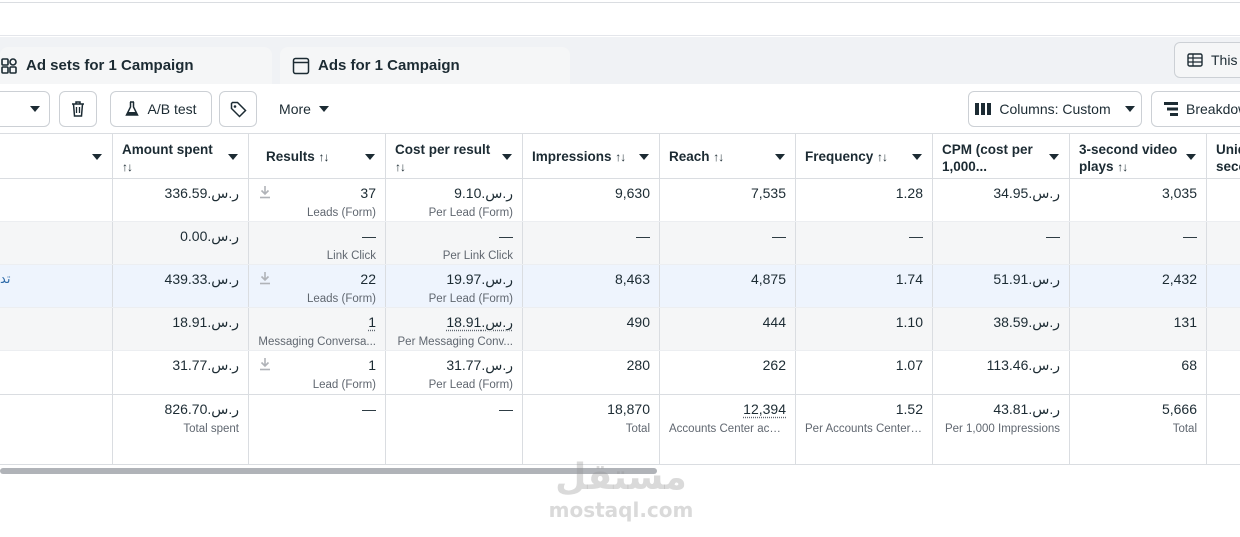 The image size is (1240, 537). Describe the element at coordinates (454, 243) in the screenshot. I see `cell-cost-per-result: — Per Link Click` at that location.